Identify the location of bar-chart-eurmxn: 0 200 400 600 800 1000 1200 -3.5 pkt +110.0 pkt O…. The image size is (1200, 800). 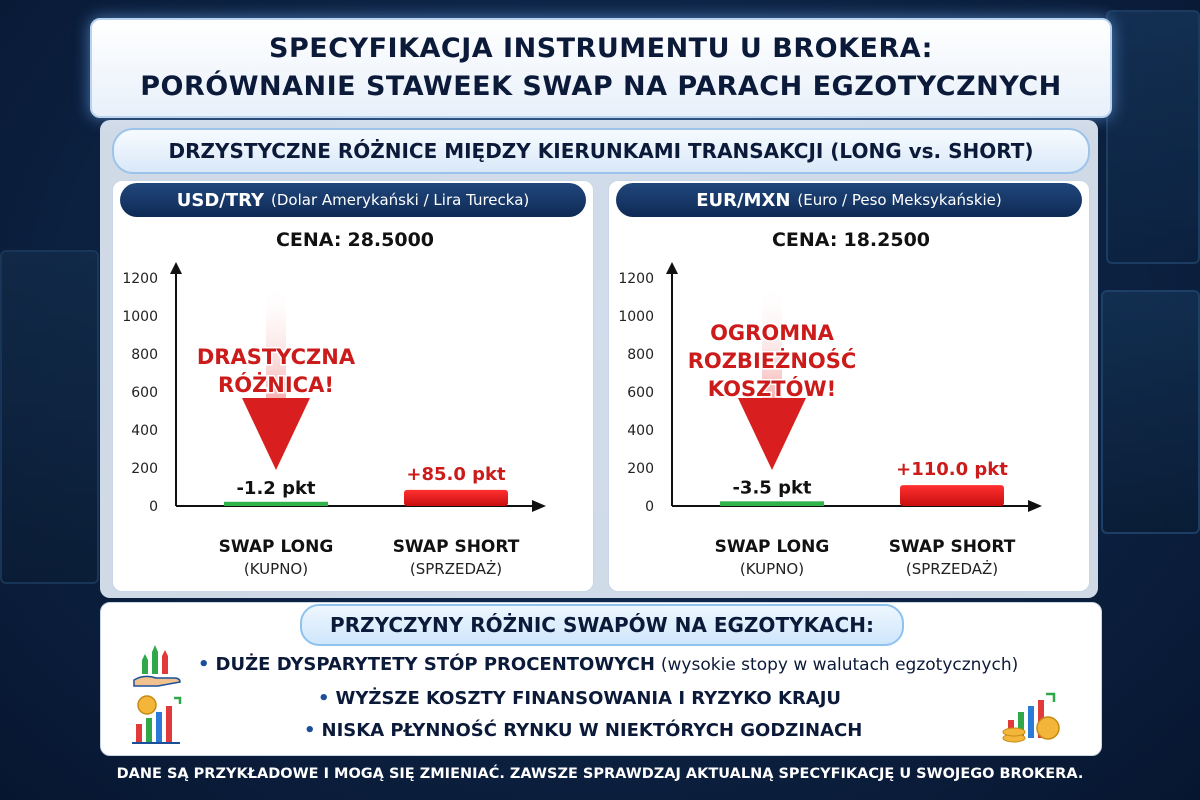
(830, 420).